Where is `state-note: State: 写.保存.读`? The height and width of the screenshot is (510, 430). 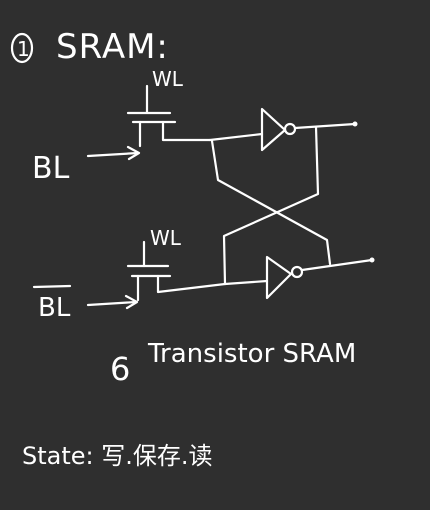 state-note: State: 写.保存.读 is located at coordinates (117, 456).